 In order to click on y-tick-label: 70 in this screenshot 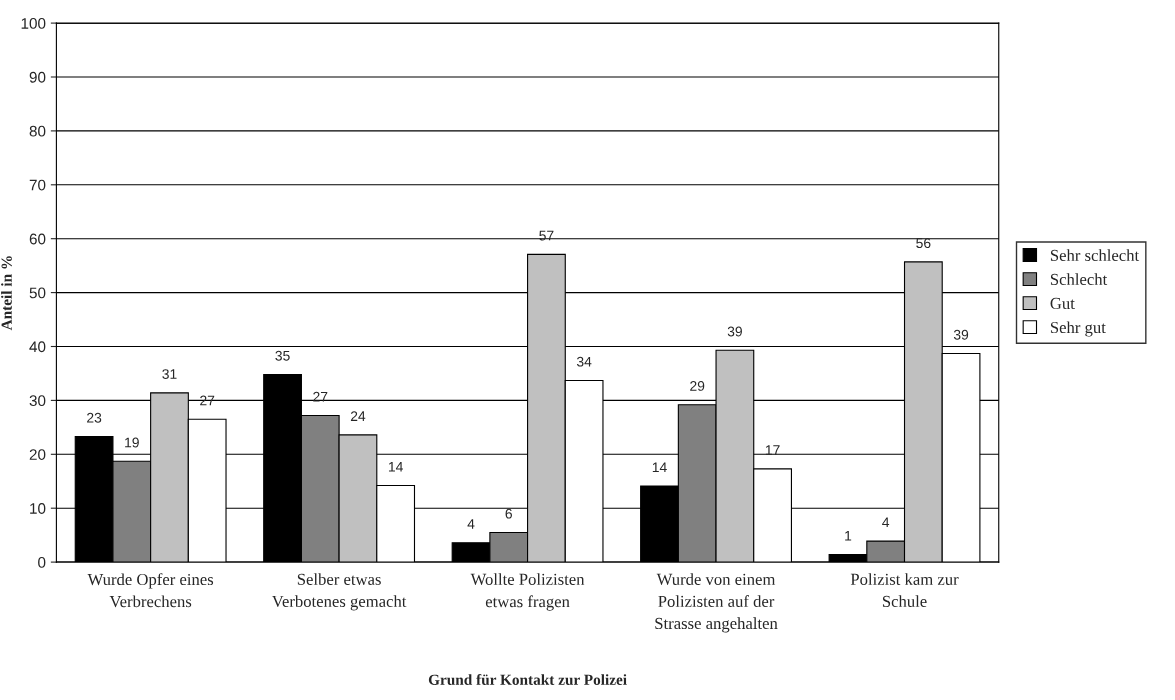, I will do `click(37, 185)`.